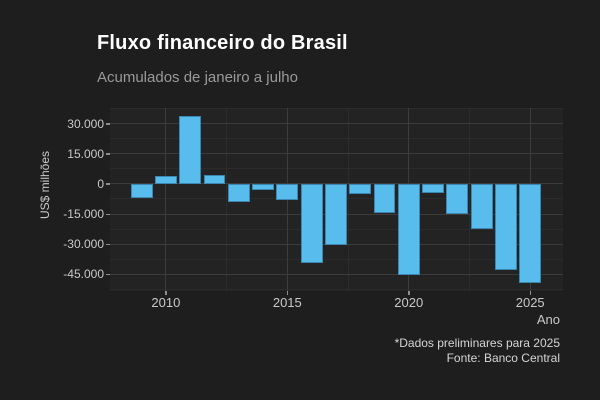 This screenshot has height=400, width=600. Describe the element at coordinates (83, 214) in the screenshot. I see `y-tick-label: -15.000` at that location.